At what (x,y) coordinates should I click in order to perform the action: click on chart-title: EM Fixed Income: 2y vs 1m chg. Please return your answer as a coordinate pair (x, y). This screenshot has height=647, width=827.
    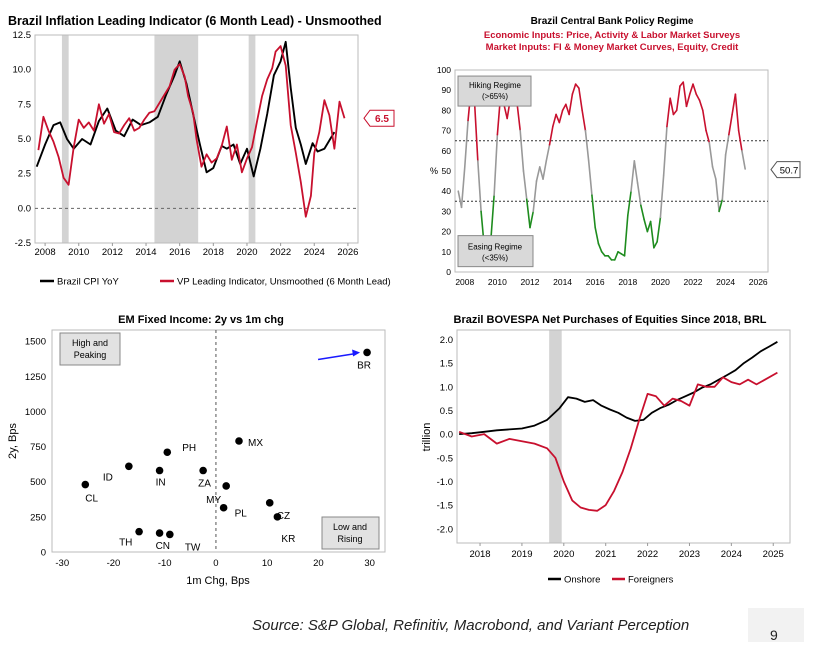
    Looking at the image, I should click on (201, 320).